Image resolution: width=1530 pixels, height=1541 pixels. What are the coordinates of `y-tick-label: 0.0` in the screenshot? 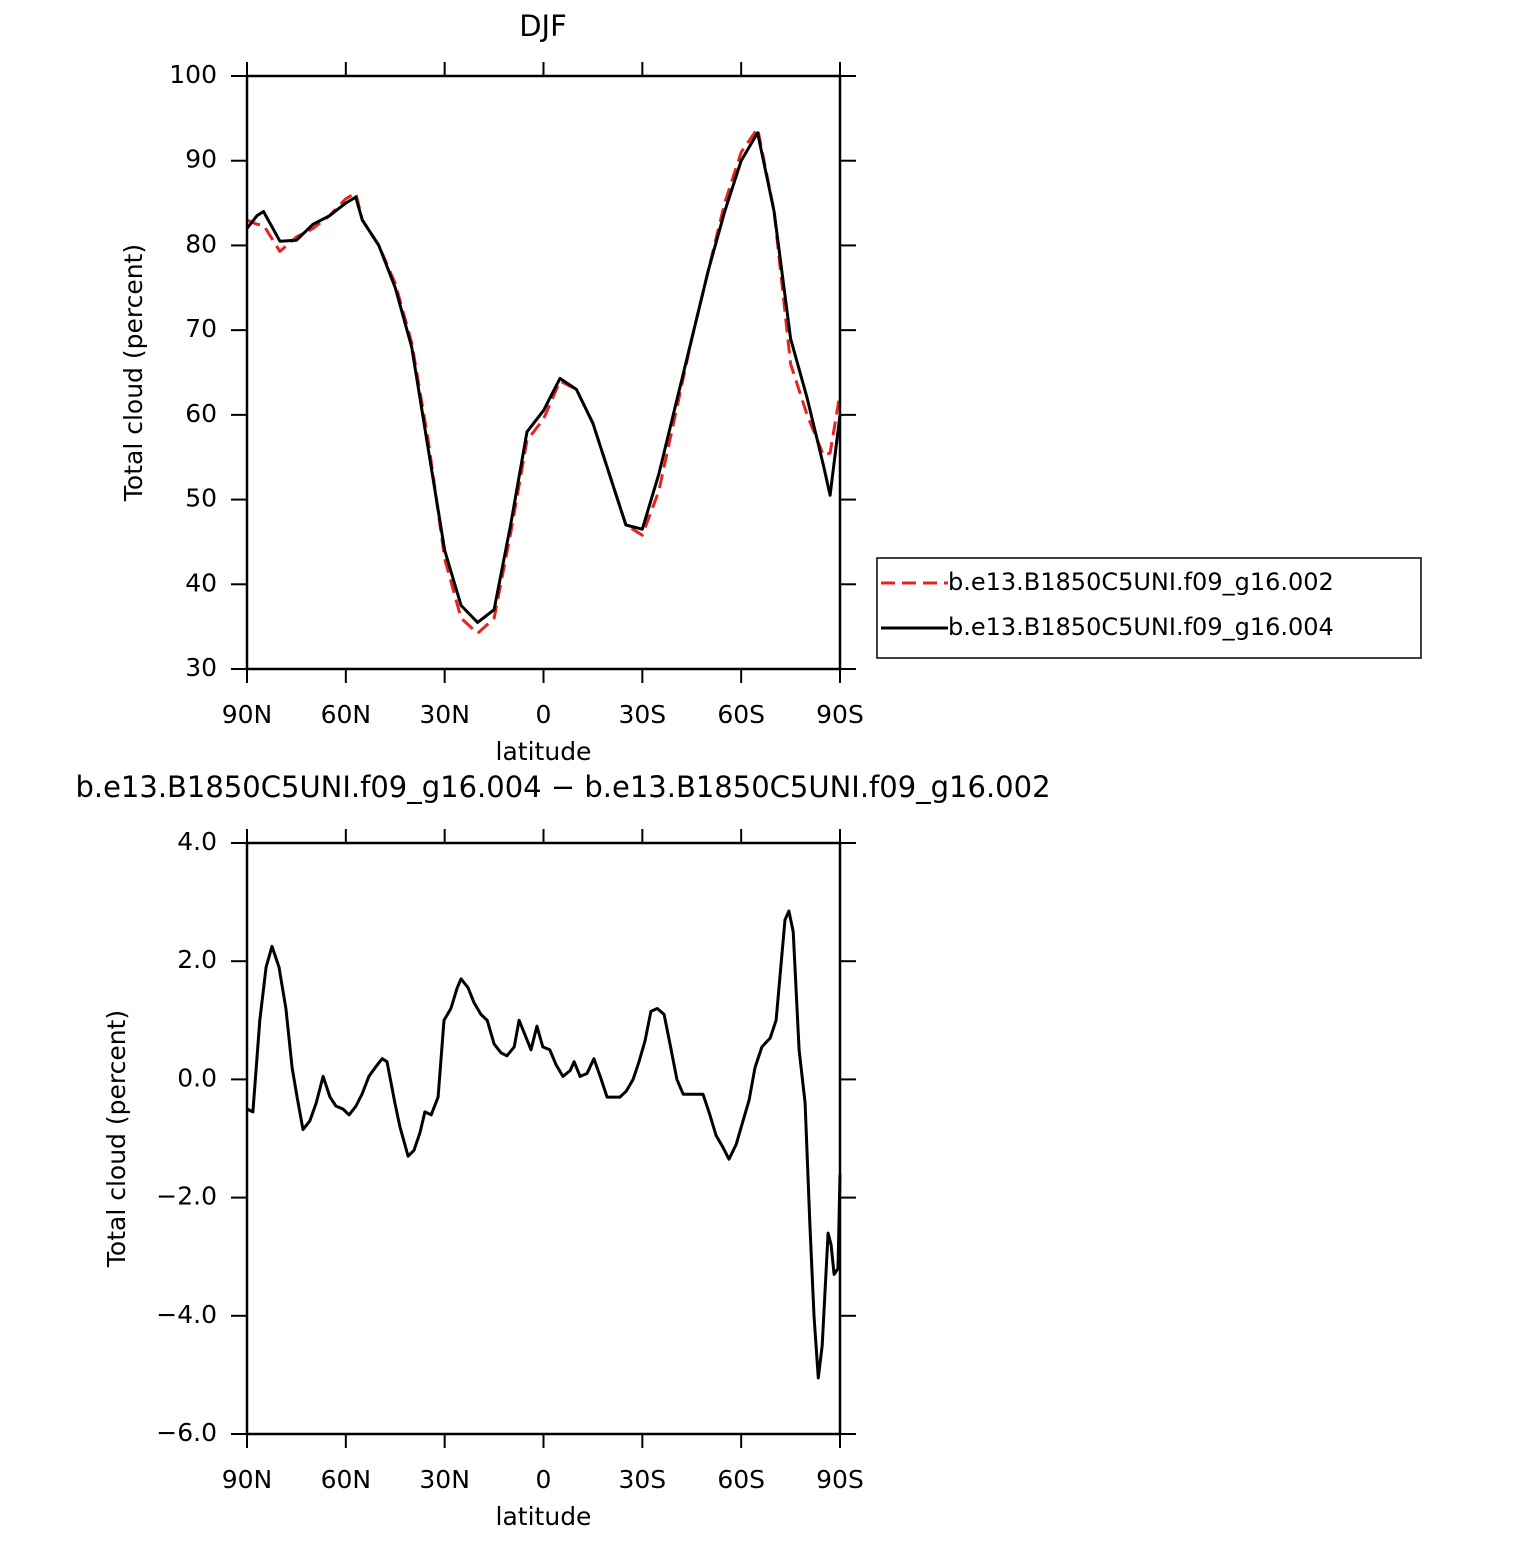 It's located at (197, 1077).